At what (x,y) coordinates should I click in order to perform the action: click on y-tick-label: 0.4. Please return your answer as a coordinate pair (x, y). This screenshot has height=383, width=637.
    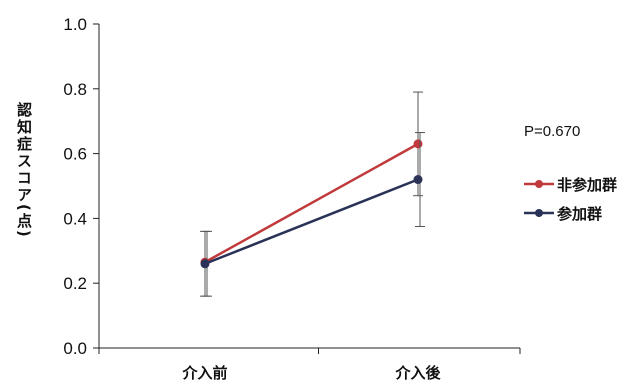
    Looking at the image, I should click on (75, 218).